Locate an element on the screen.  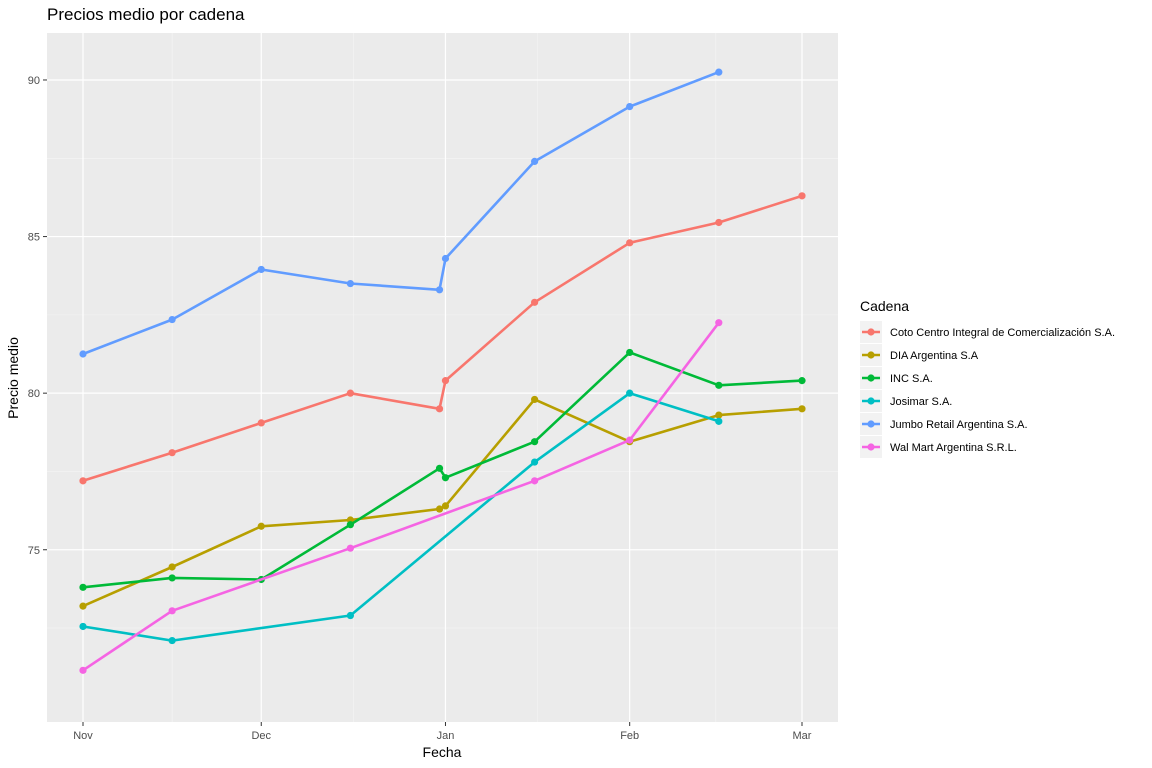
x-tick-label: Dec is located at coordinates (261, 736).